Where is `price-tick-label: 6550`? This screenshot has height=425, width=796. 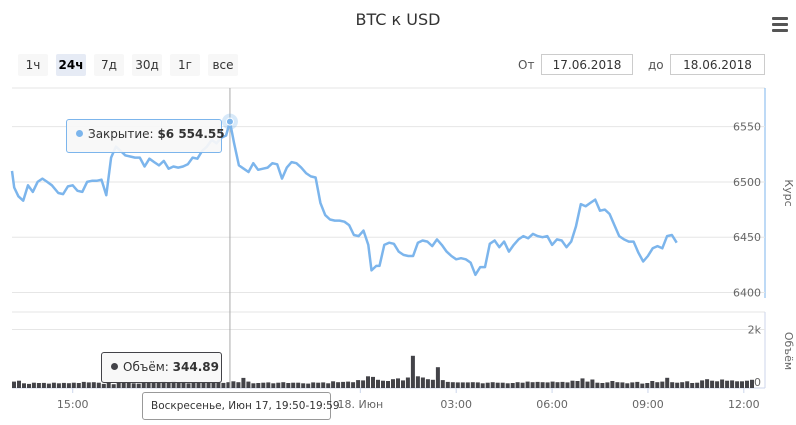
price-tick-label: 6550 is located at coordinates (747, 127).